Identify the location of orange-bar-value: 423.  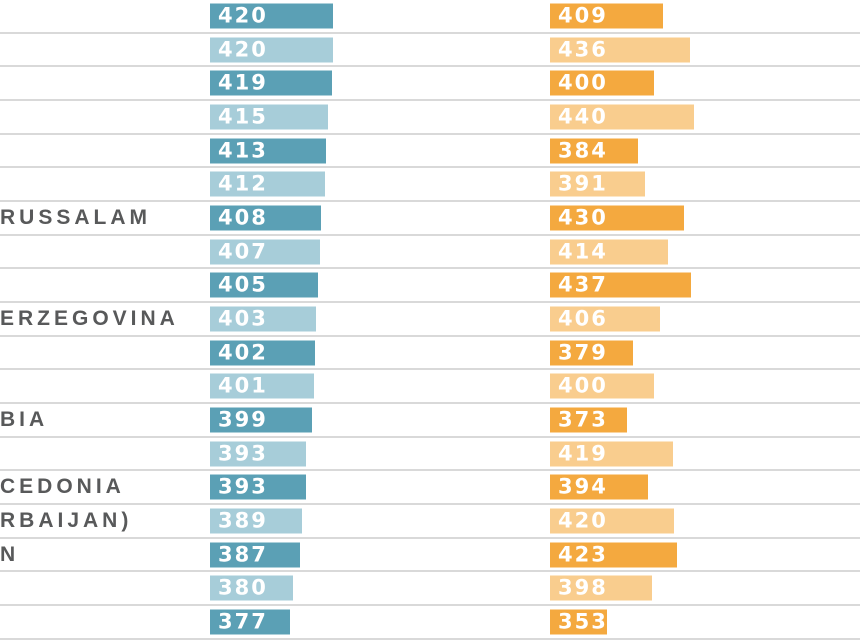
(583, 554).